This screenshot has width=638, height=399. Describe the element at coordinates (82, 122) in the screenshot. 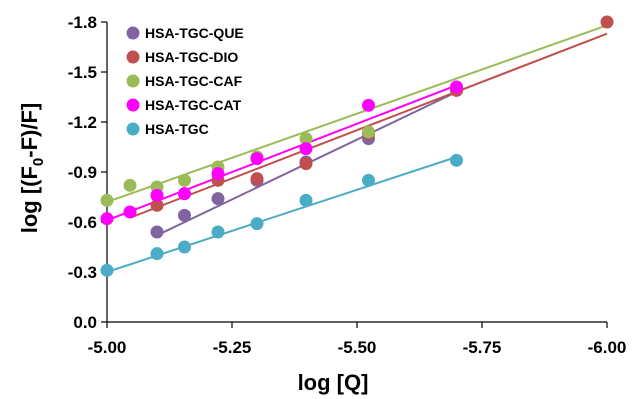

I see `y-tick-label: -1.2` at that location.